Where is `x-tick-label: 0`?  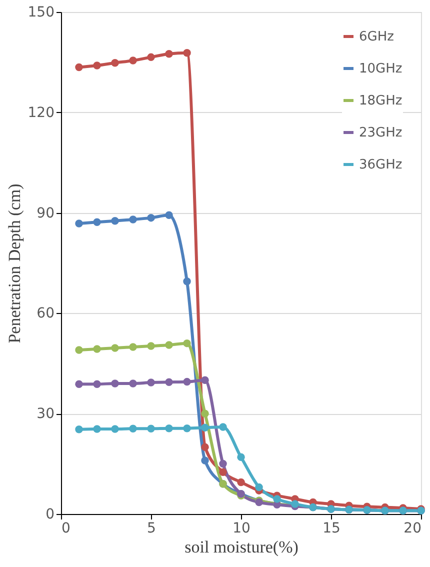 x-tick-label: 0 is located at coordinates (66, 528).